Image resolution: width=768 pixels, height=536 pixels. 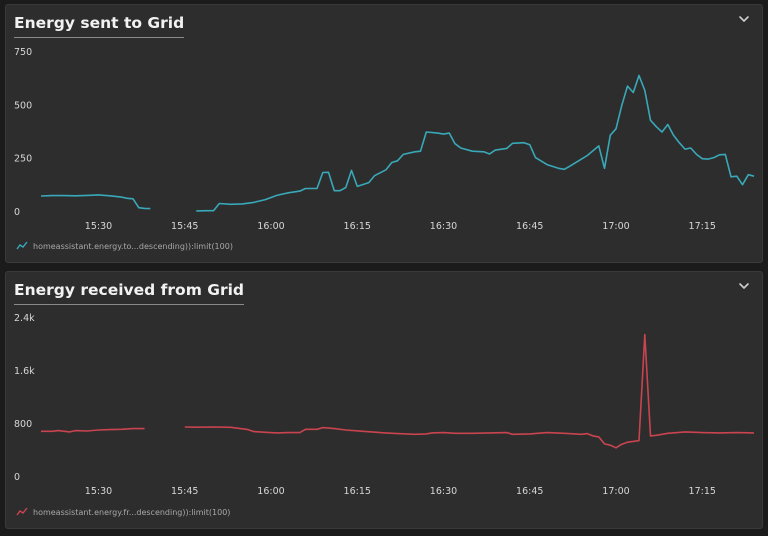 What do you see at coordinates (23, 159) in the screenshot?
I see `y-tick-label: 250` at bounding box center [23, 159].